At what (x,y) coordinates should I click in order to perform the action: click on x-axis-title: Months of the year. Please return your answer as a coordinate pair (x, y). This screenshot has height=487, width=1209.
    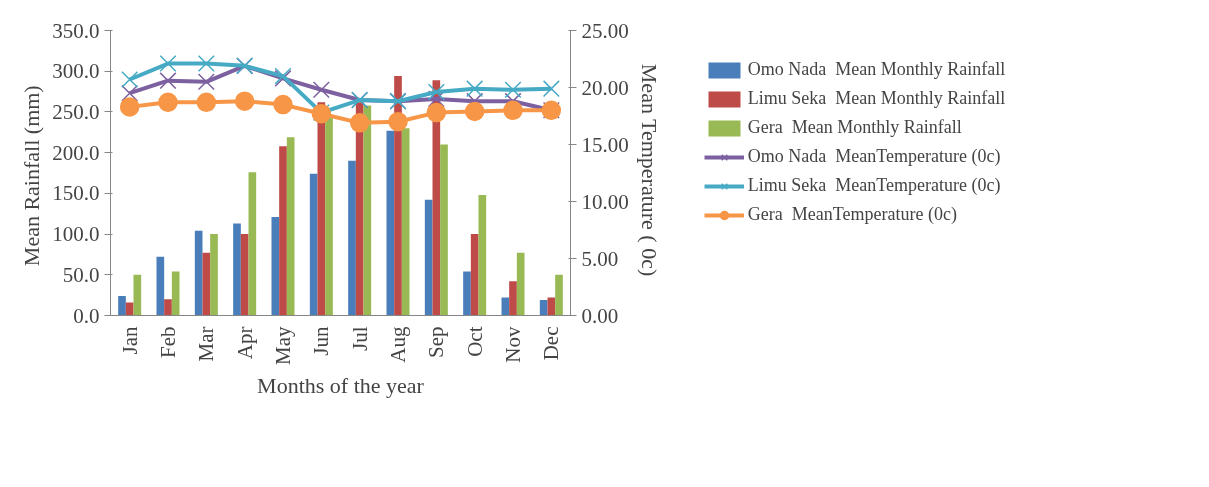
    Looking at the image, I should click on (341, 385).